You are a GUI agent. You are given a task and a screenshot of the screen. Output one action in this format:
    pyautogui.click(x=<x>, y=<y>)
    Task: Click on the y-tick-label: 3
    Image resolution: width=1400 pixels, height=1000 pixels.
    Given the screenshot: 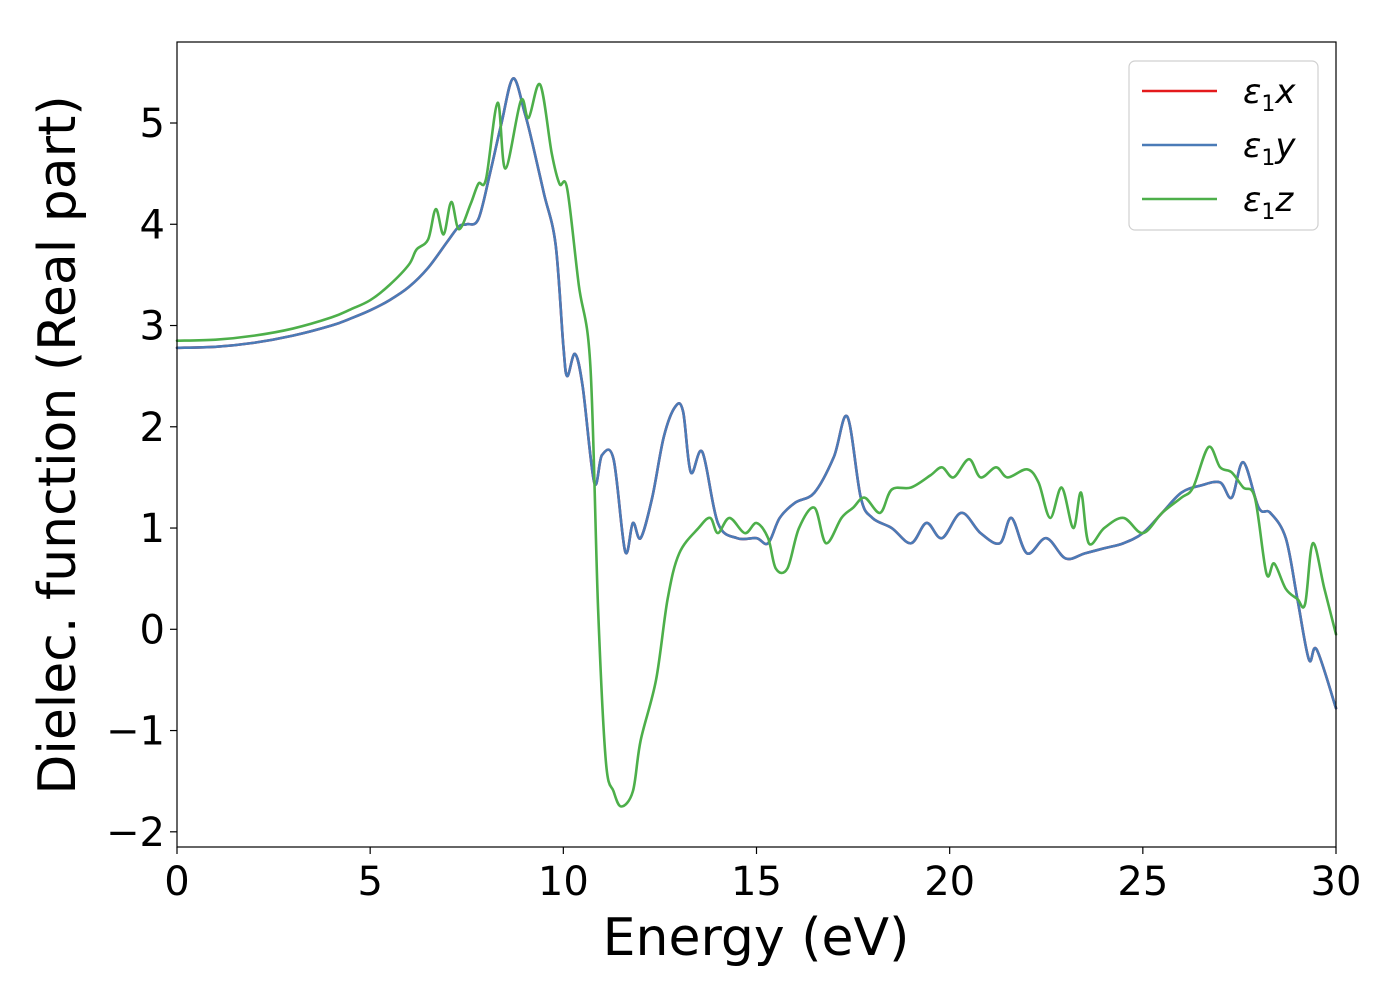 What is the action you would take?
    pyautogui.click(x=152, y=327)
    